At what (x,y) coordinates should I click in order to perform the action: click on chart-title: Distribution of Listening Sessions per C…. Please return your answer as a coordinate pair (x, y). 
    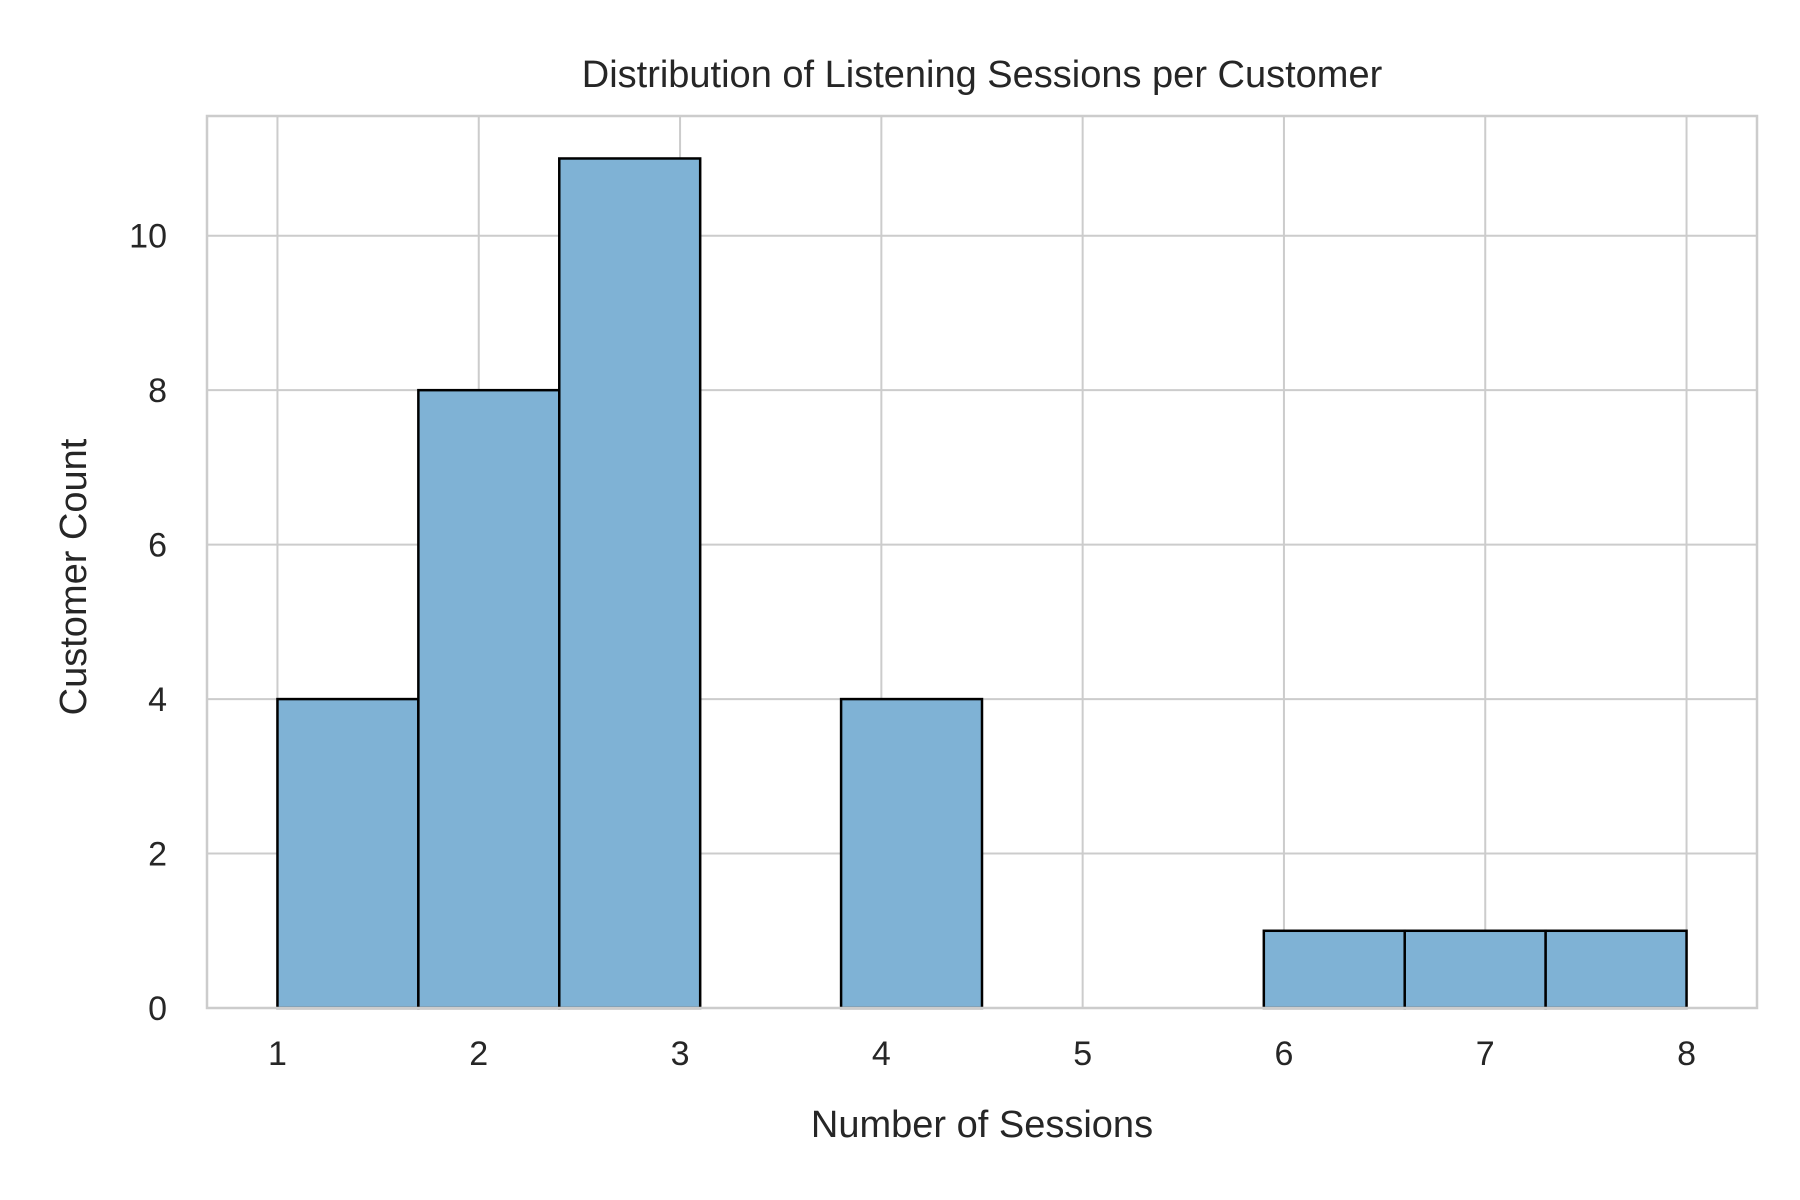
    Looking at the image, I should click on (982, 75).